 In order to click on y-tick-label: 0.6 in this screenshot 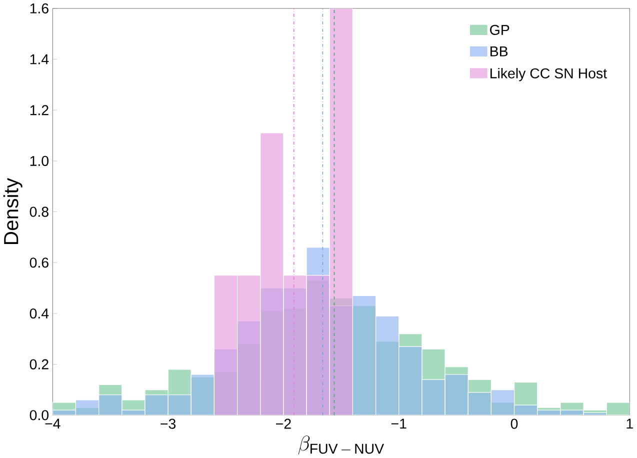, I will do `click(39, 263)`.